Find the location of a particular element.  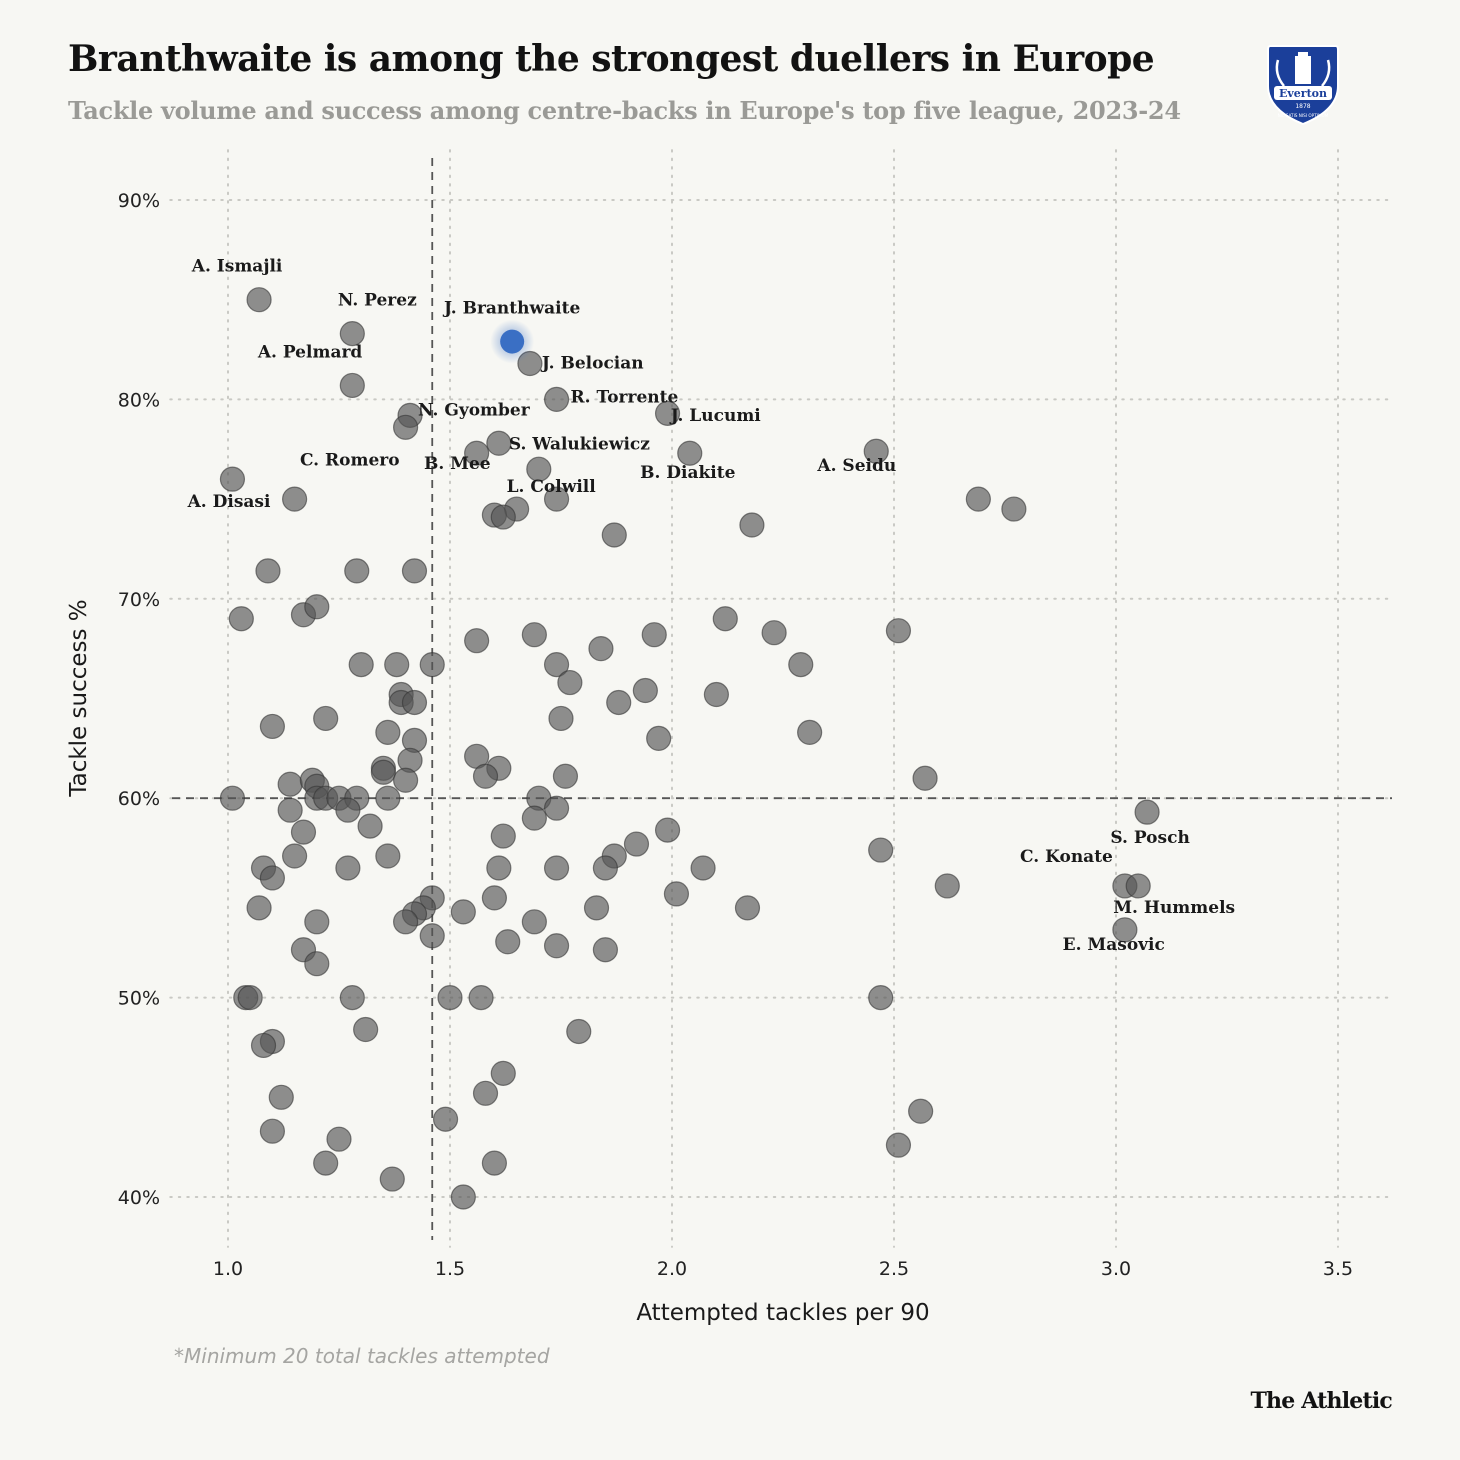

x-tick-label: 1.5 is located at coordinates (450, 1269).